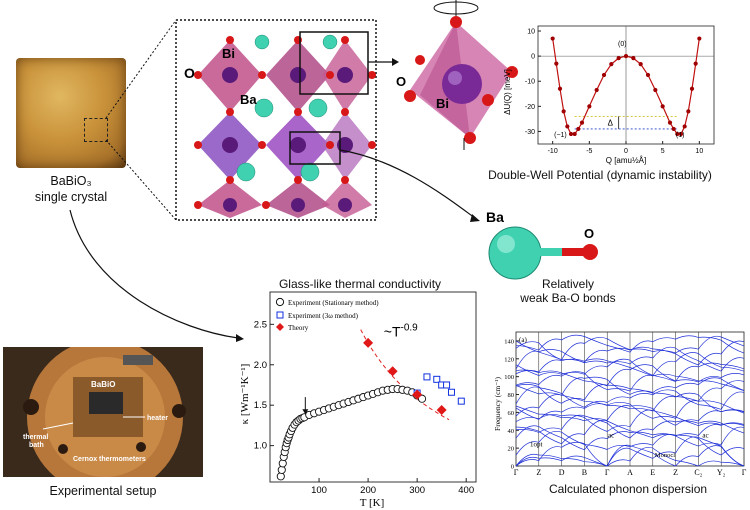 The image size is (750, 510). Describe the element at coordinates (401, 81) in the screenshot. I see `octa-label-o: O` at that location.